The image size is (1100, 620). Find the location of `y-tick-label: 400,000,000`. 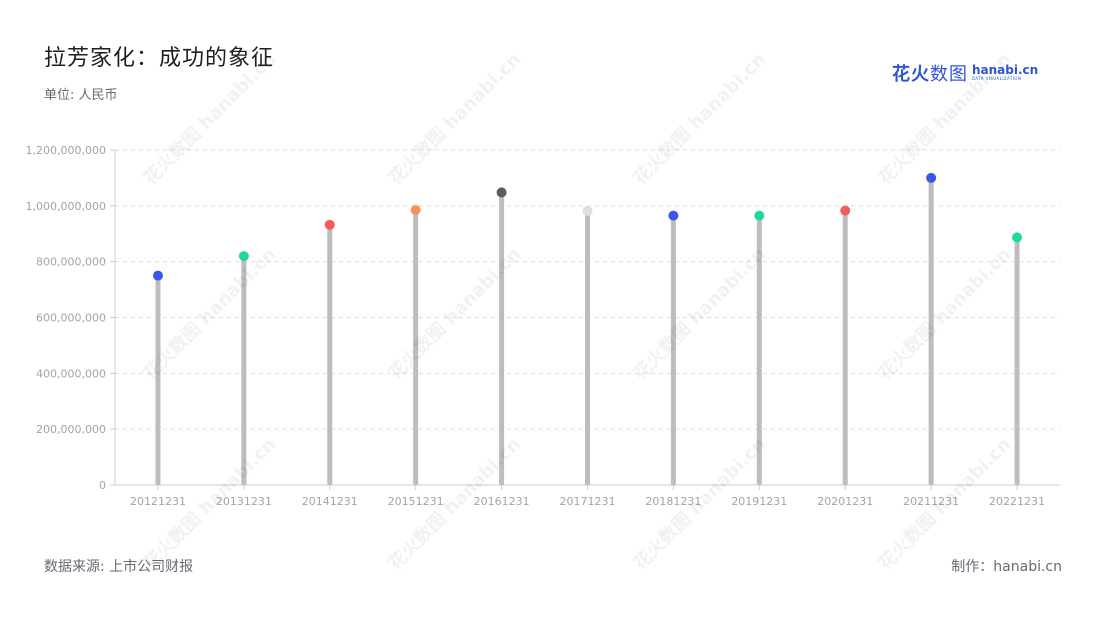

y-tick-label: 400,000,000 is located at coordinates (71, 373).